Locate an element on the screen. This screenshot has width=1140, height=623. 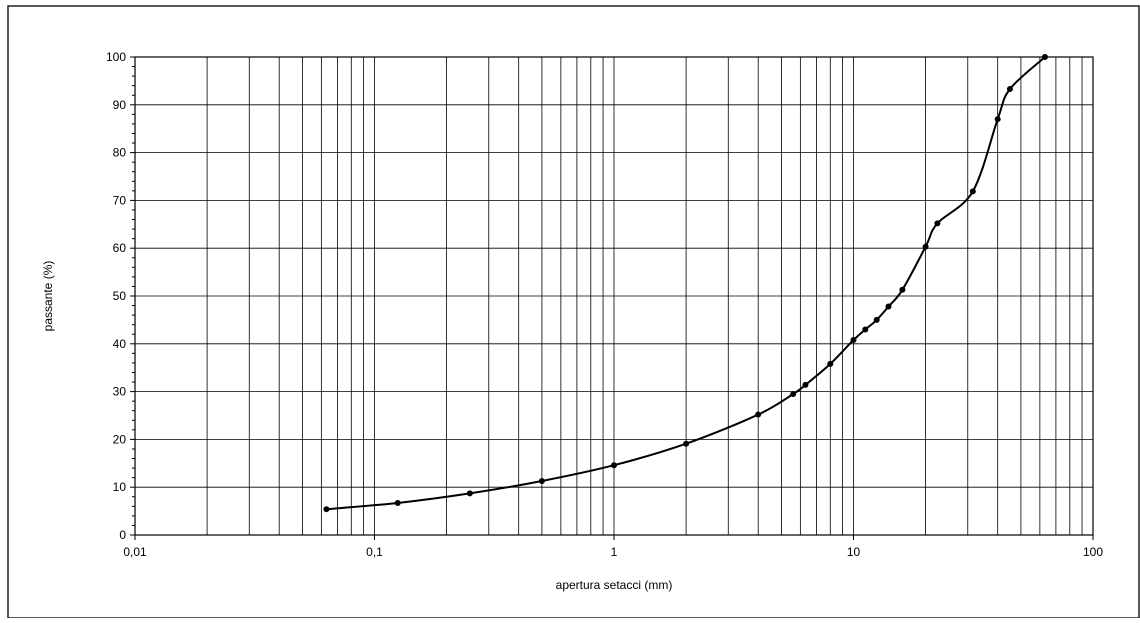
y-tick-label: 0 is located at coordinates (122, 535).